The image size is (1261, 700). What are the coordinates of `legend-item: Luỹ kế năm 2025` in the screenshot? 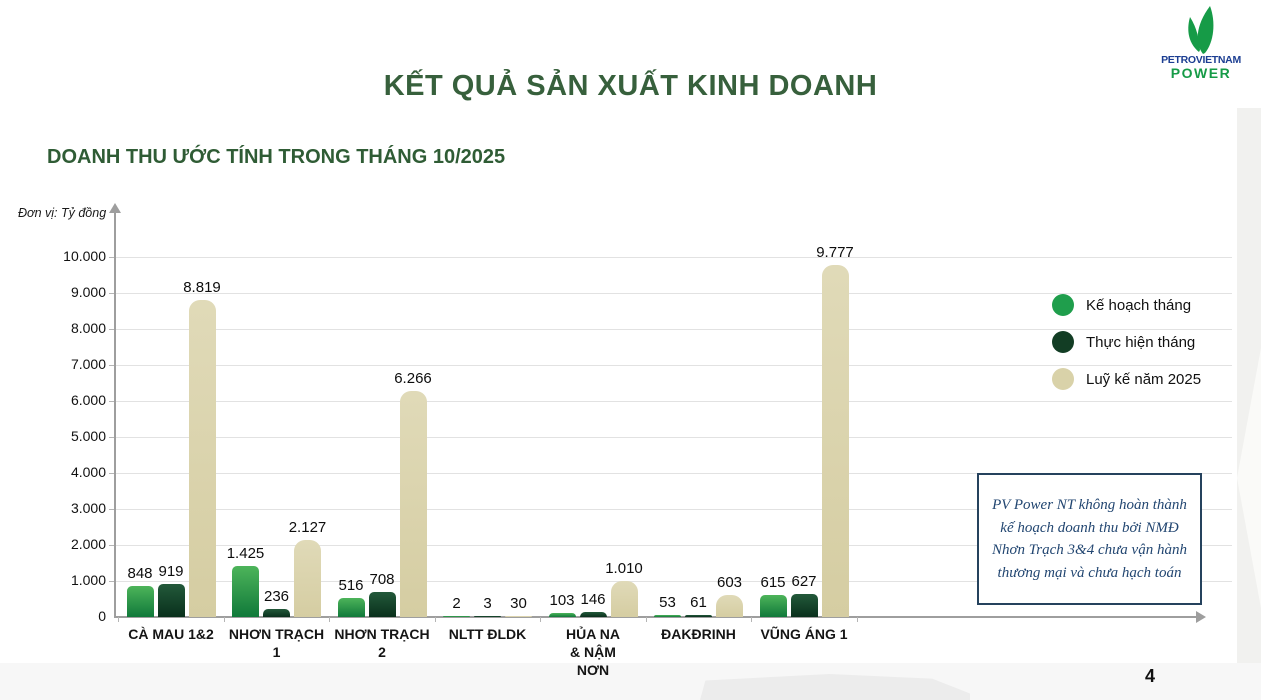 It's located at (1126, 379).